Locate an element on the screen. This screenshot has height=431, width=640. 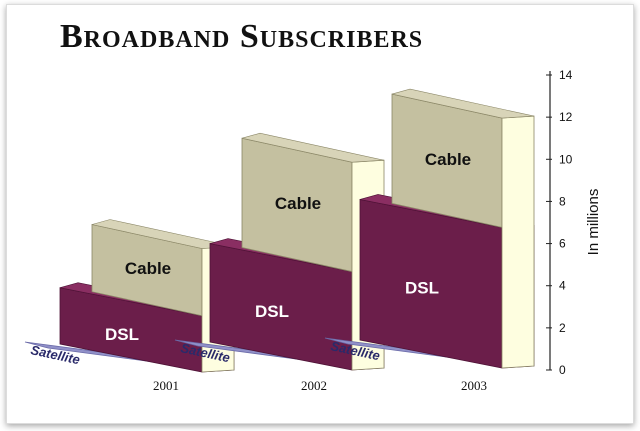
y-tick-label: 10 is located at coordinates (566, 159).